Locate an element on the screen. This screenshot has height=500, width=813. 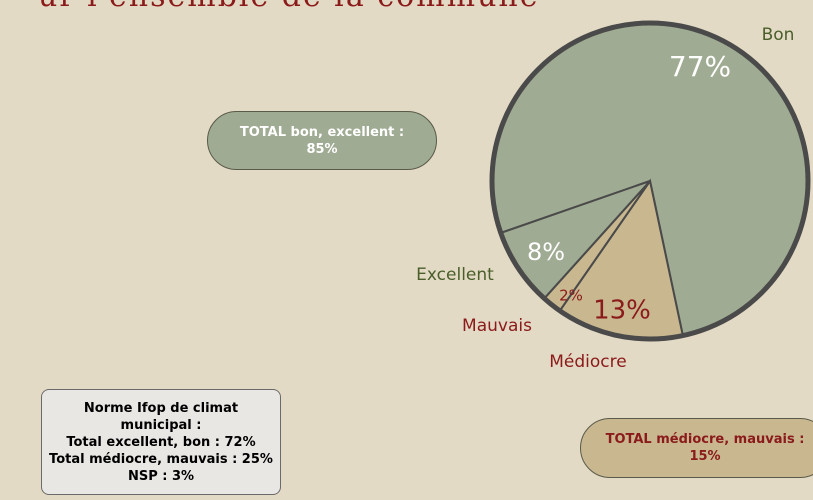
chart-title: ur l'ensemble de la commune is located at coordinates (288, 7).